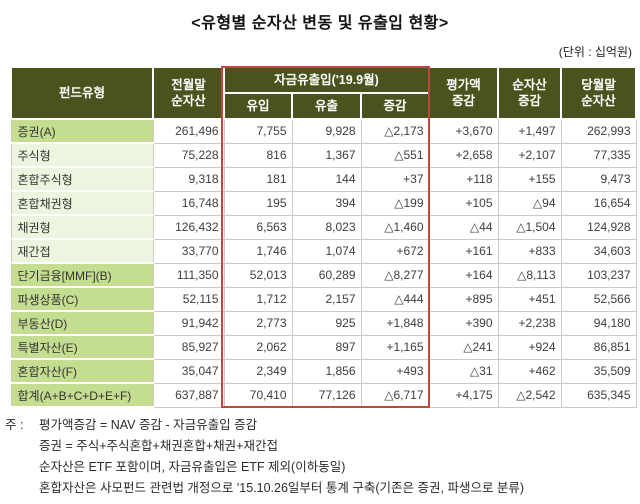 This screenshot has height=504, width=640. I want to click on value-cell: 9,928, so click(326, 131).